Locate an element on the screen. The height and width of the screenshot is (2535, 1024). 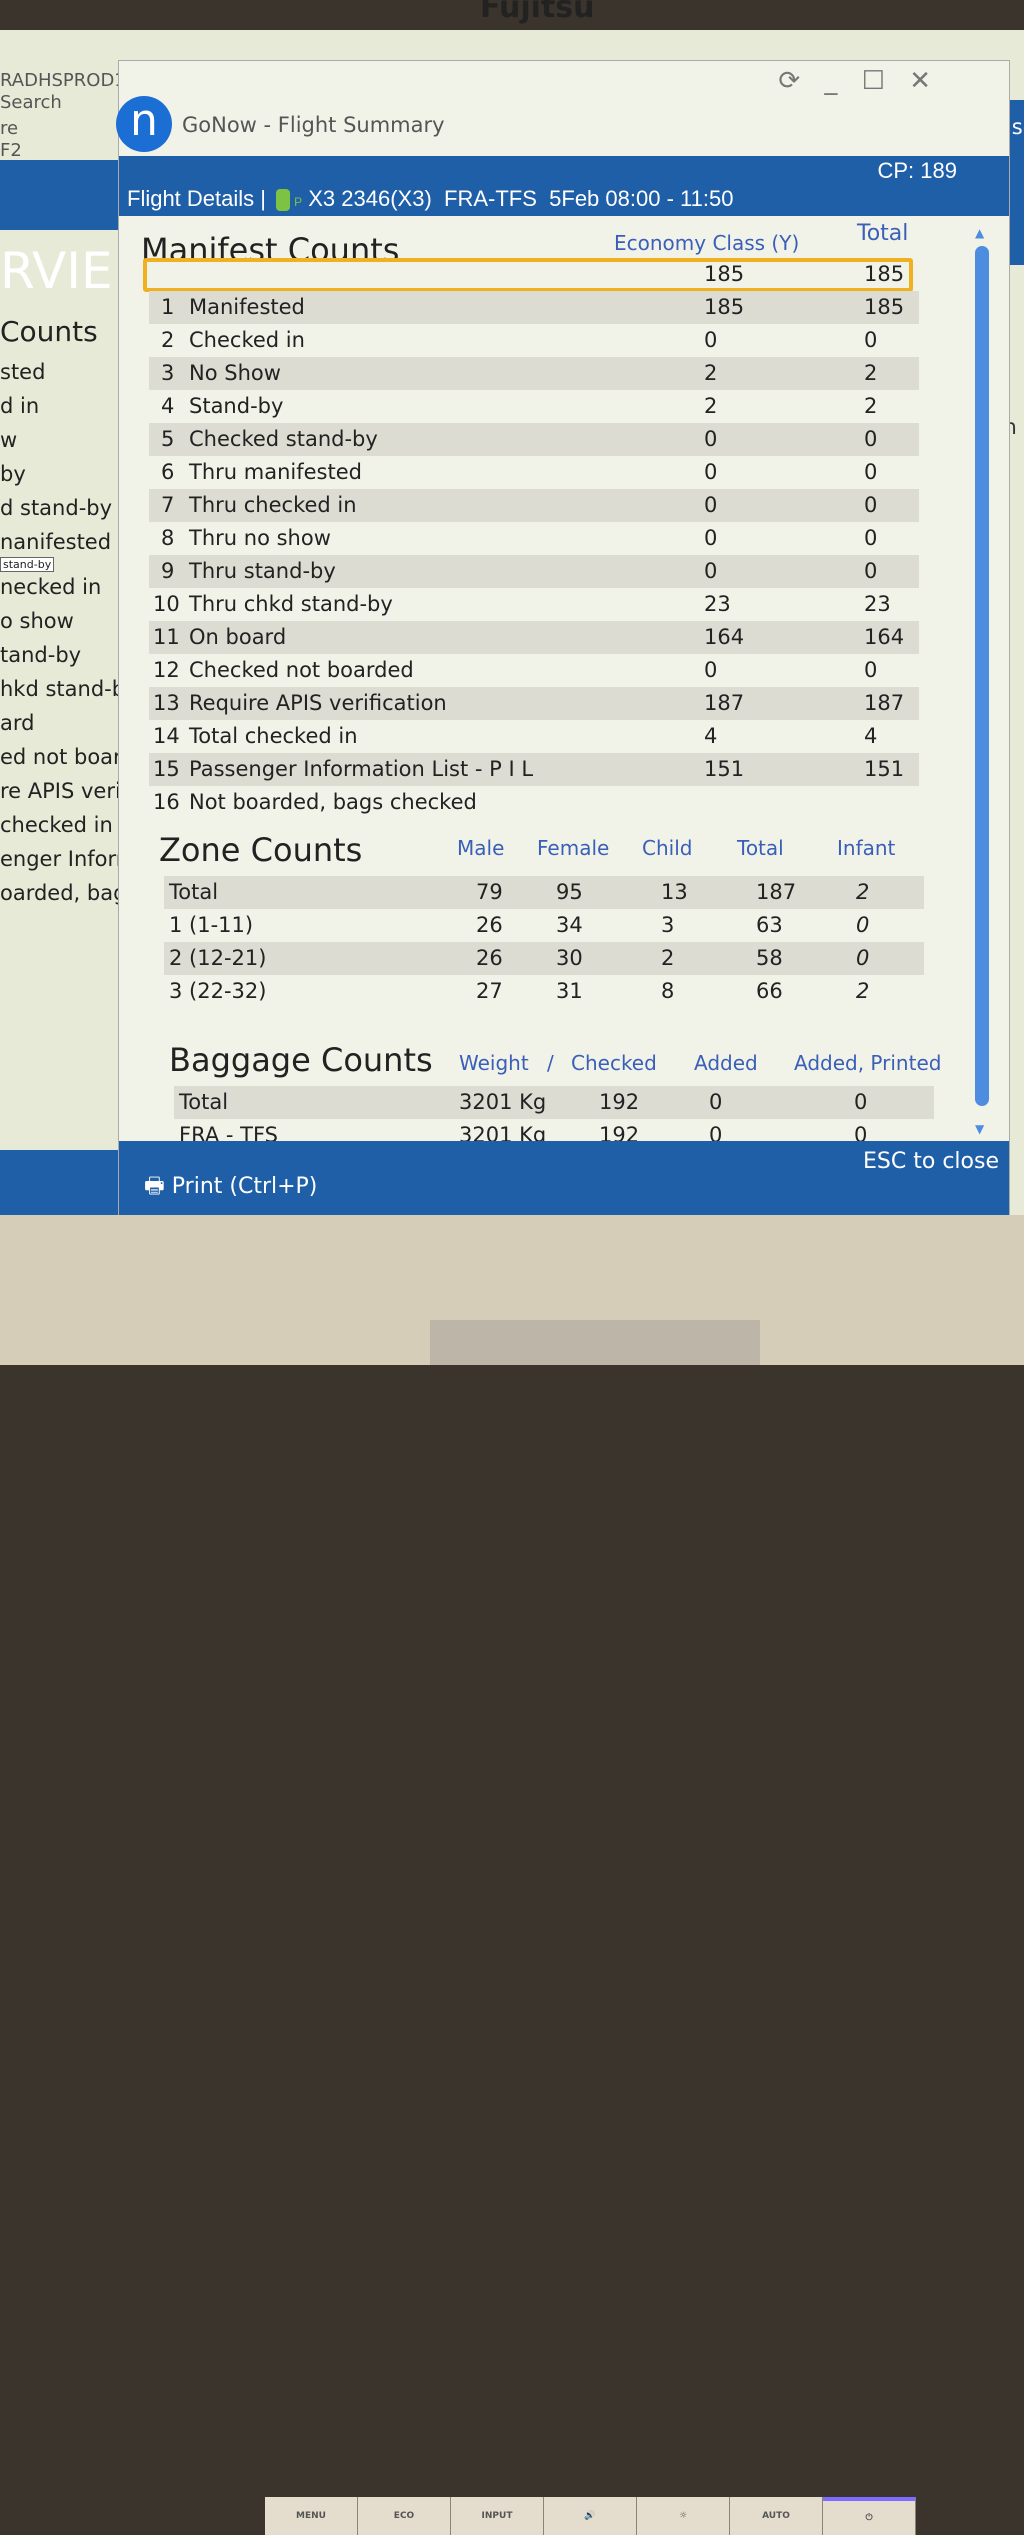
manifest-row: 12 Checked not boarded 0 0 is located at coordinates (534, 670).